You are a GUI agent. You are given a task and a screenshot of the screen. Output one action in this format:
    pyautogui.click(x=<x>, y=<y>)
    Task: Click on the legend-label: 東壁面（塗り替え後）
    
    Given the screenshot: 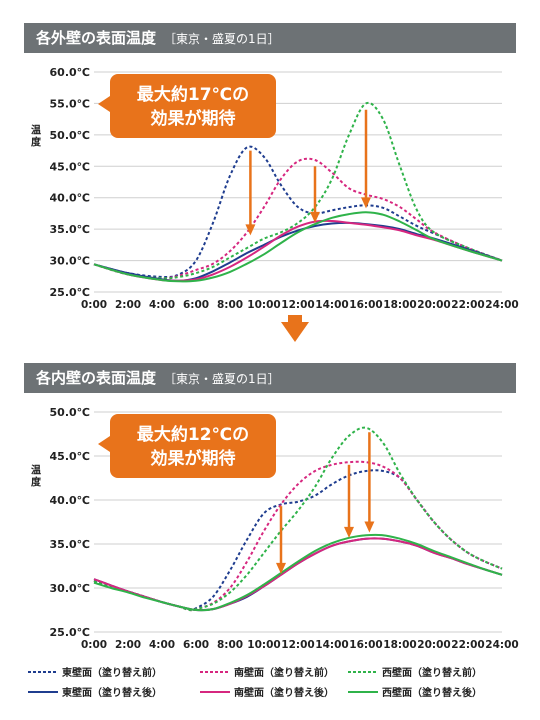 What is the action you would take?
    pyautogui.click(x=112, y=693)
    